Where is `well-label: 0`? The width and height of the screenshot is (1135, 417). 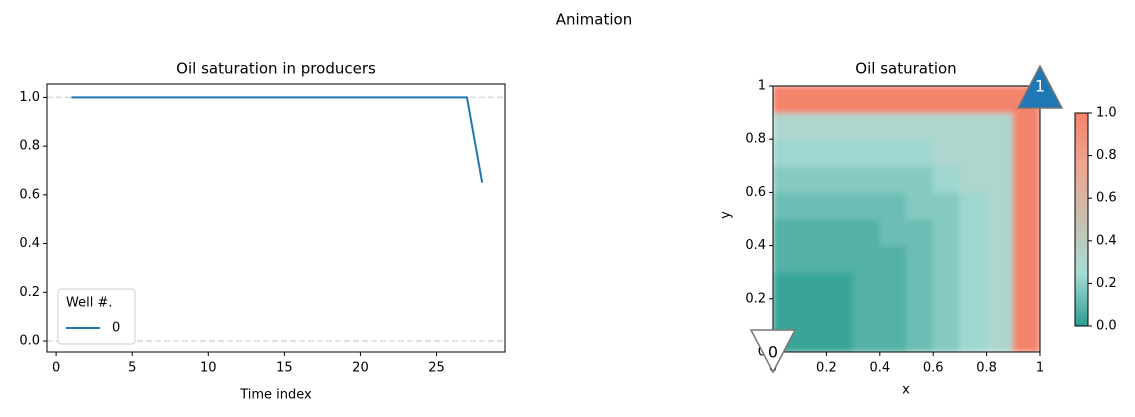
well-label: 0 is located at coordinates (773, 352).